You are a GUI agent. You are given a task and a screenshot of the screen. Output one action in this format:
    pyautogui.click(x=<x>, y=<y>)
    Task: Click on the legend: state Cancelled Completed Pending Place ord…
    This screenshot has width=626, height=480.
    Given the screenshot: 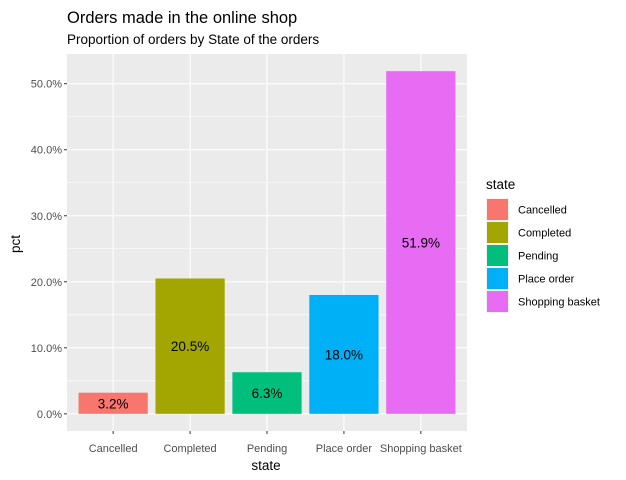 What is the action you would take?
    pyautogui.click(x=543, y=245)
    